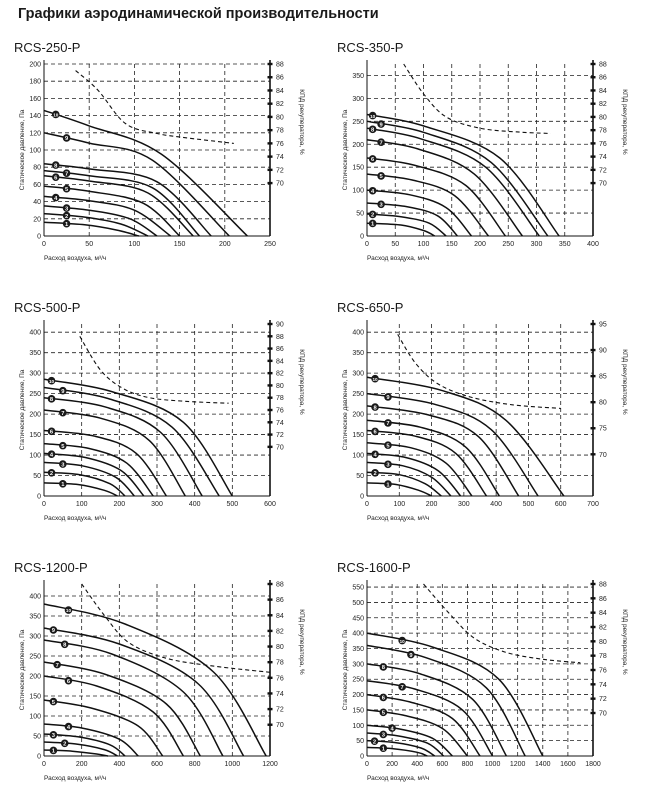 This screenshot has height=810, width=649. Describe the element at coordinates (180, 244) in the screenshot. I see `x-tick-label: 150` at that location.